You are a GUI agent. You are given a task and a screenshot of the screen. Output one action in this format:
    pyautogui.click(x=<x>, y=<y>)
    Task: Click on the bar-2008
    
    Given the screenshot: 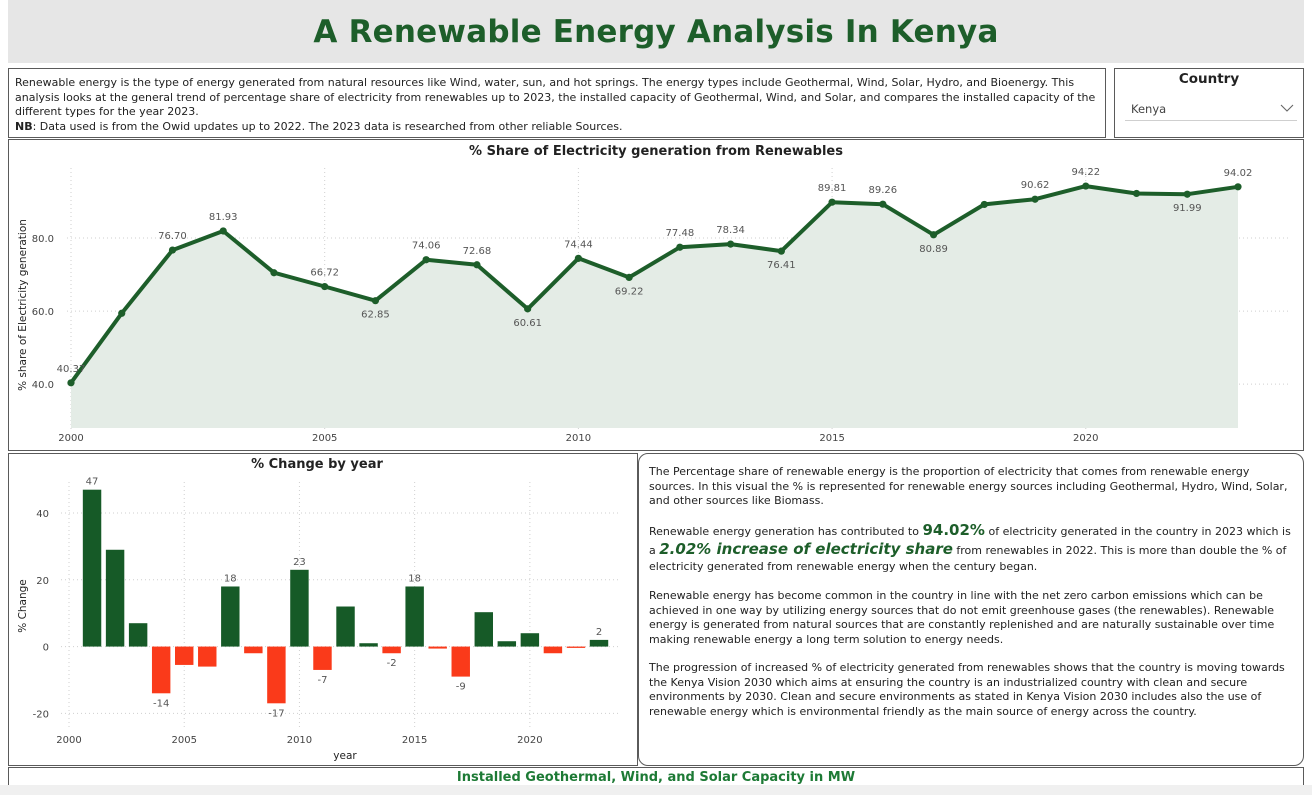 What is the action you would take?
    pyautogui.click(x=253, y=650)
    